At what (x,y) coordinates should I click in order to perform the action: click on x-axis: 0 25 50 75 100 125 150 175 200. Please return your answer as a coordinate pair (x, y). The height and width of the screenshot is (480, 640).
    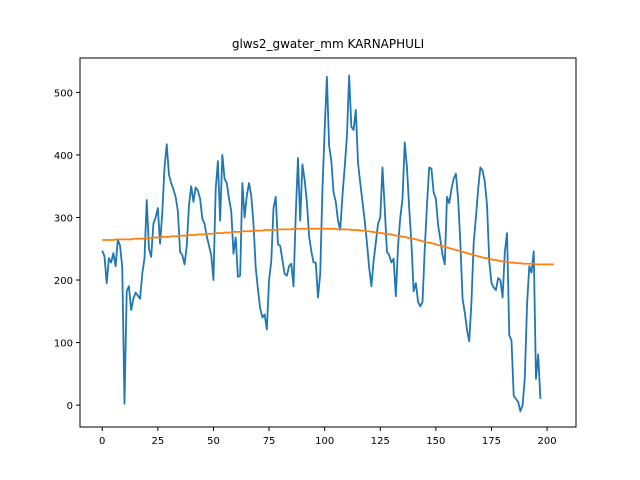
    Looking at the image, I should click on (328, 437).